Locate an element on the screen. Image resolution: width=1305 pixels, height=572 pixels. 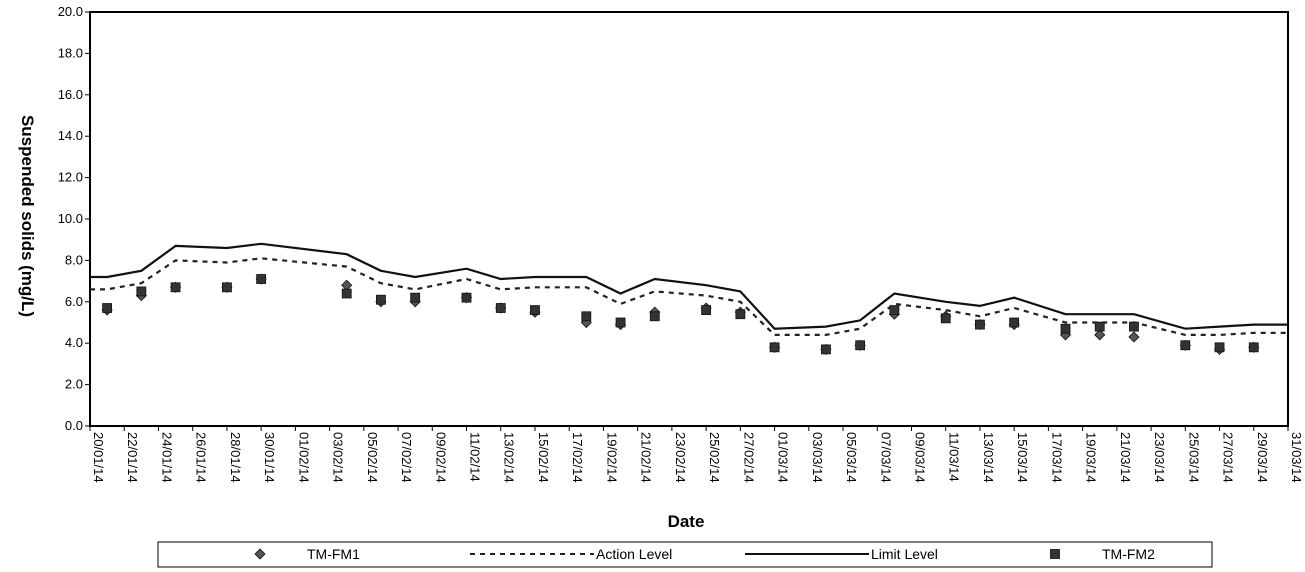
series-tm-fm2 is located at coordinates (680, 314).